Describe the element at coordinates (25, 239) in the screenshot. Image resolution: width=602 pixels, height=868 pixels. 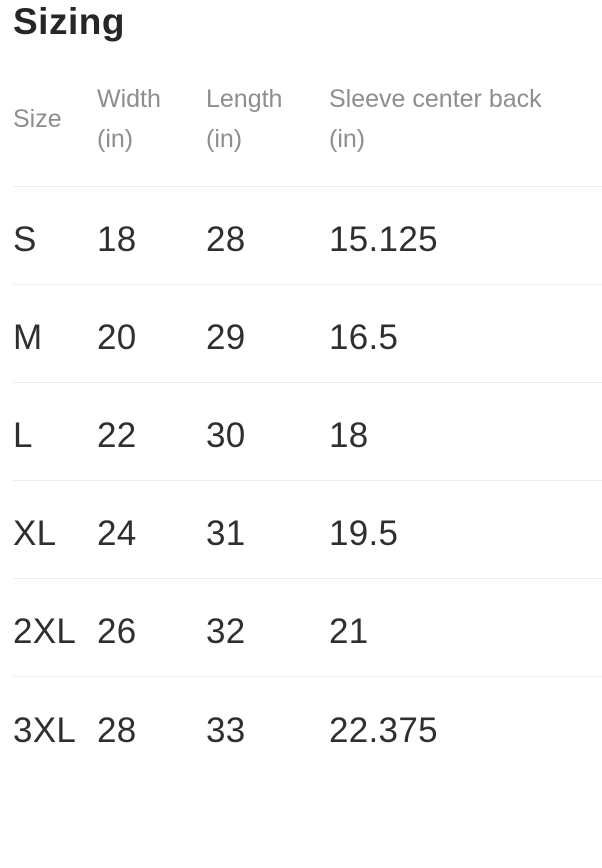
I see `cell-size: S` at that location.